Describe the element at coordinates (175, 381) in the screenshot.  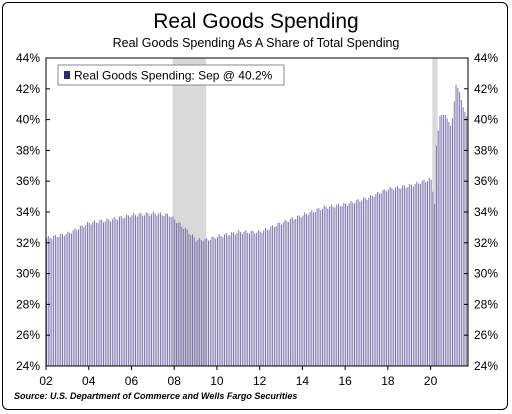
I see `x-tick-label: 08` at that location.